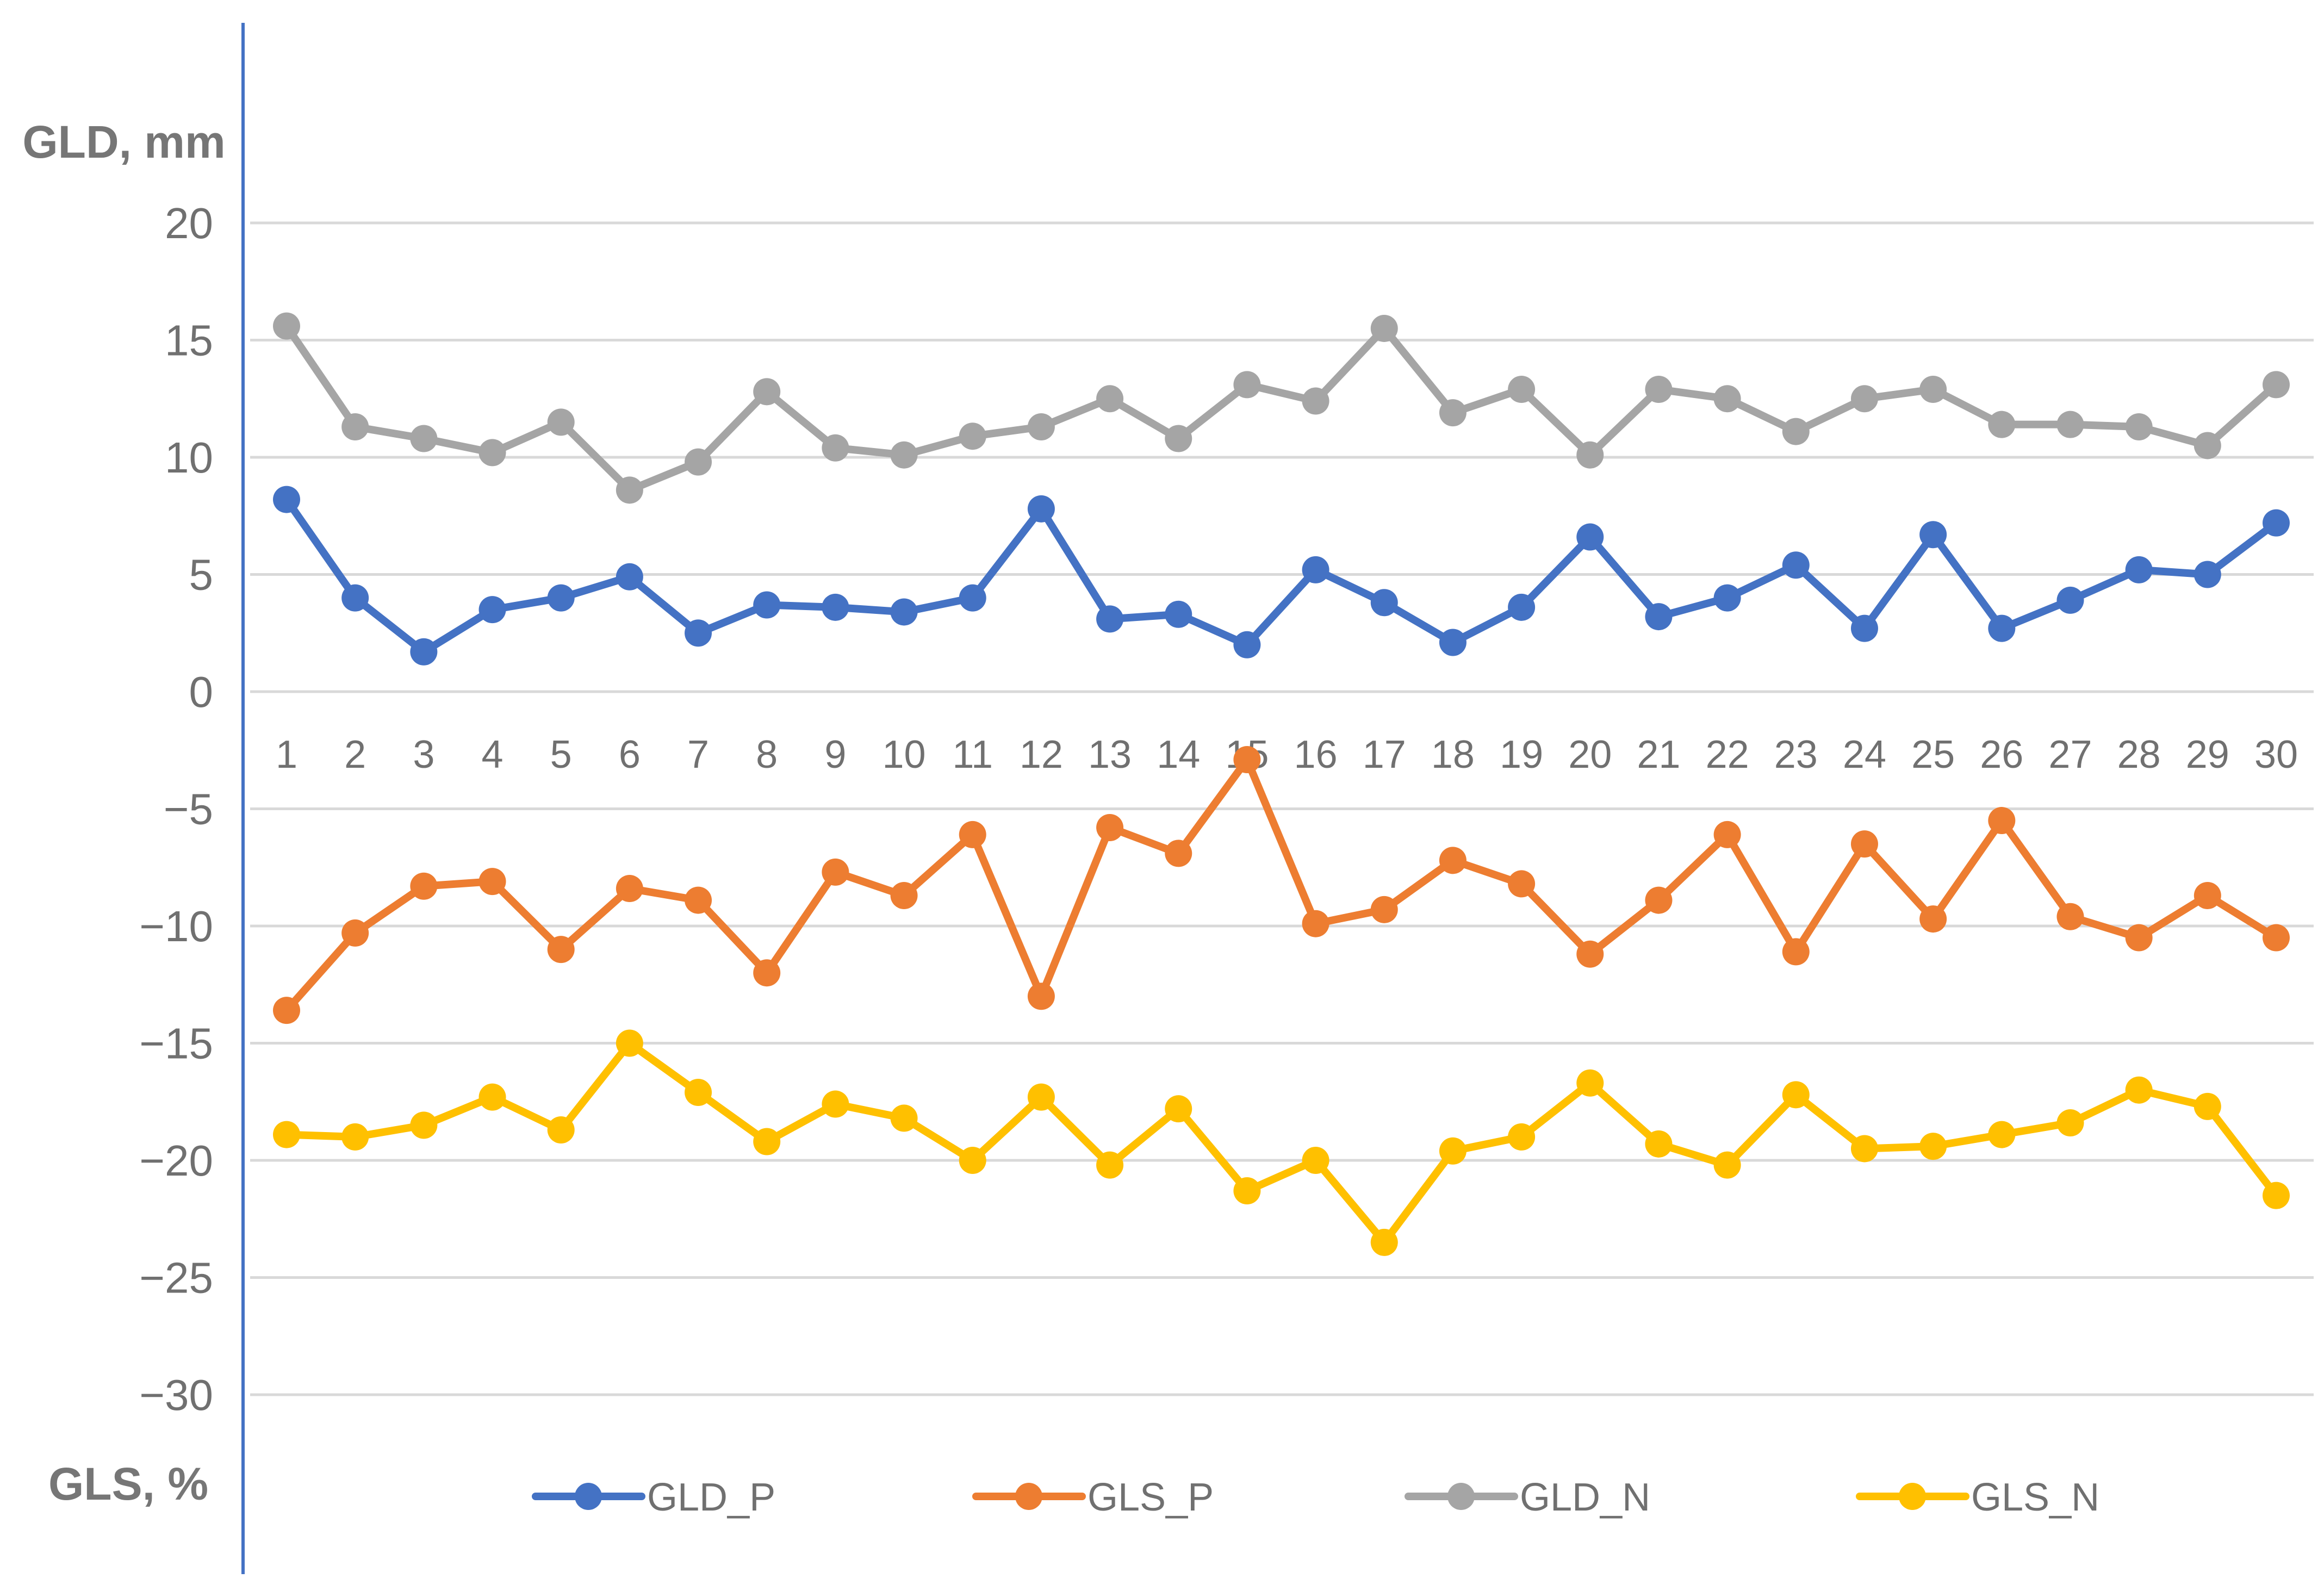 This screenshot has height=1591, width=2324. What do you see at coordinates (1521, 754) in the screenshot?
I see `x-tick-label: 19` at bounding box center [1521, 754].